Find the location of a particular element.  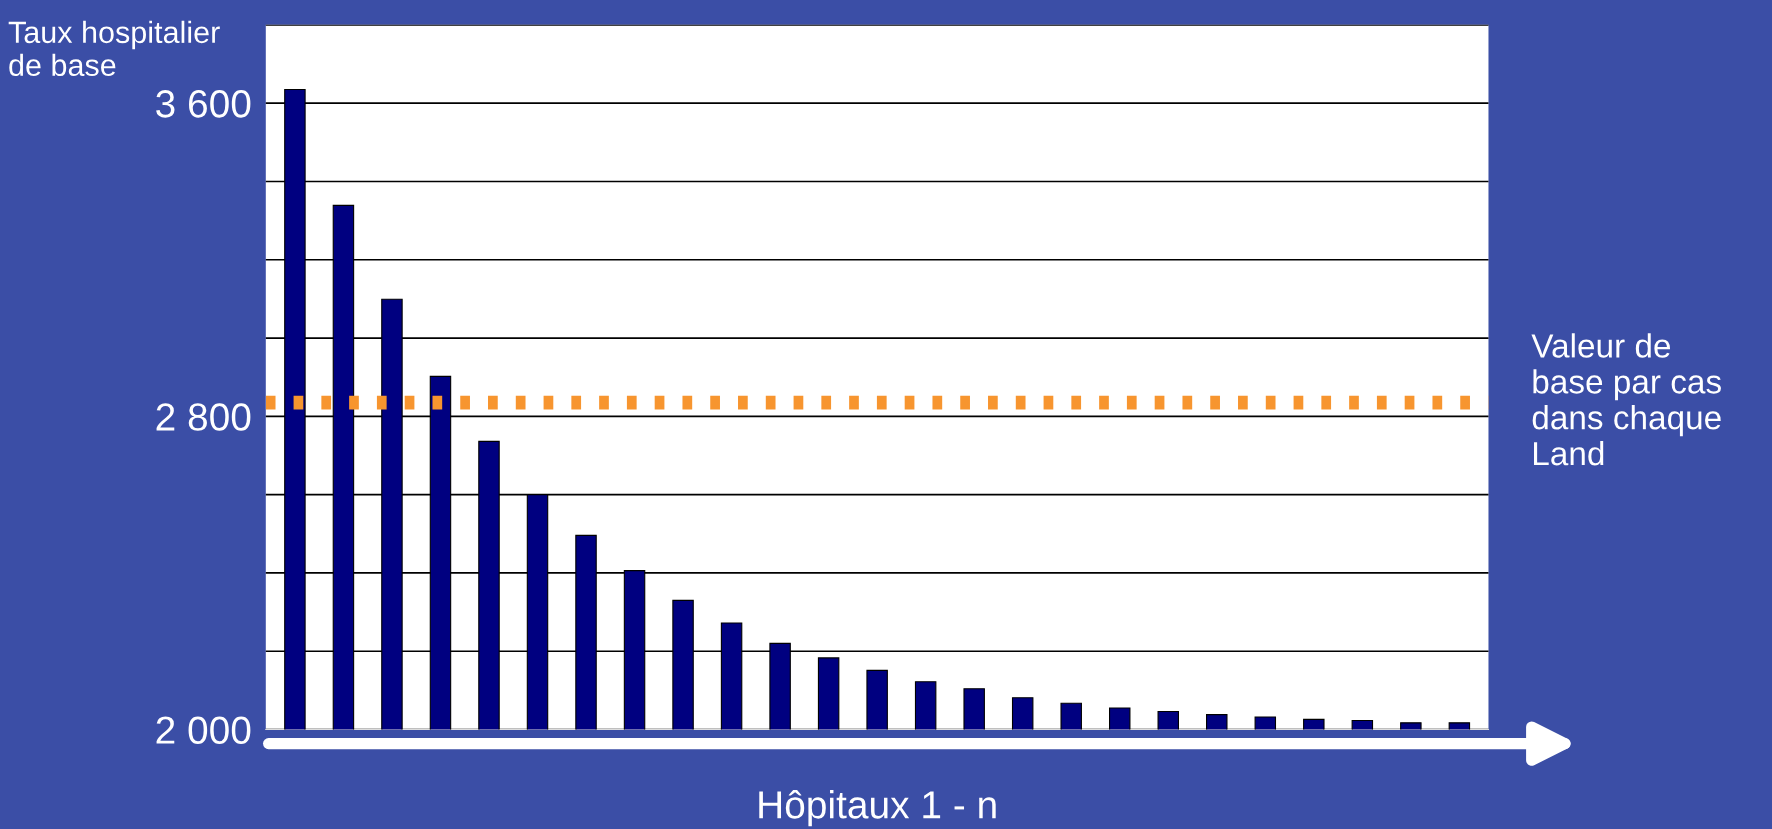

y-tick-label: 3 600 is located at coordinates (203, 104).